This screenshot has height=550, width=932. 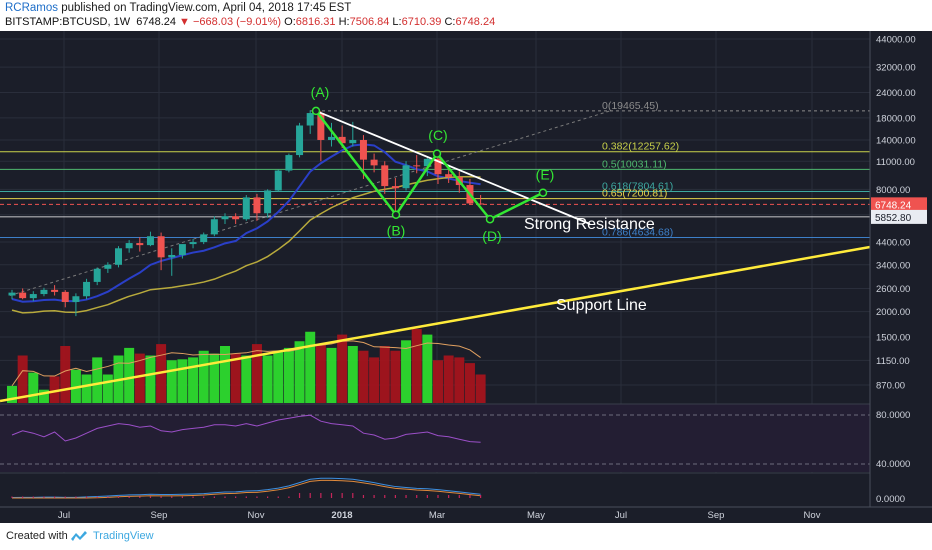 I want to click on fib-level-label: 0.786(4634.68), so click(x=637, y=232).